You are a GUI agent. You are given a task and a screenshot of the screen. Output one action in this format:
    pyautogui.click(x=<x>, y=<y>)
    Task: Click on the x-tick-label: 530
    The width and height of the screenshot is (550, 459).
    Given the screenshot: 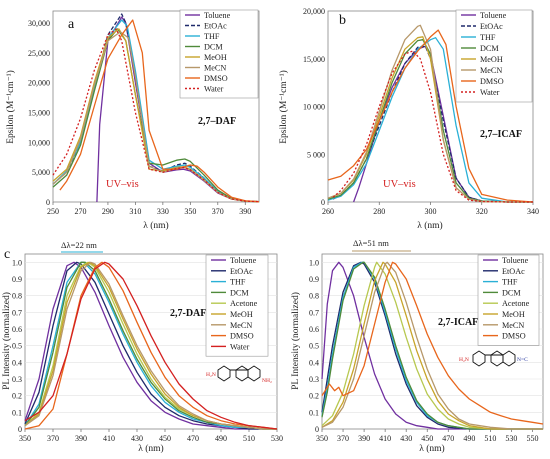 What is the action you would take?
    pyautogui.click(x=277, y=438)
    